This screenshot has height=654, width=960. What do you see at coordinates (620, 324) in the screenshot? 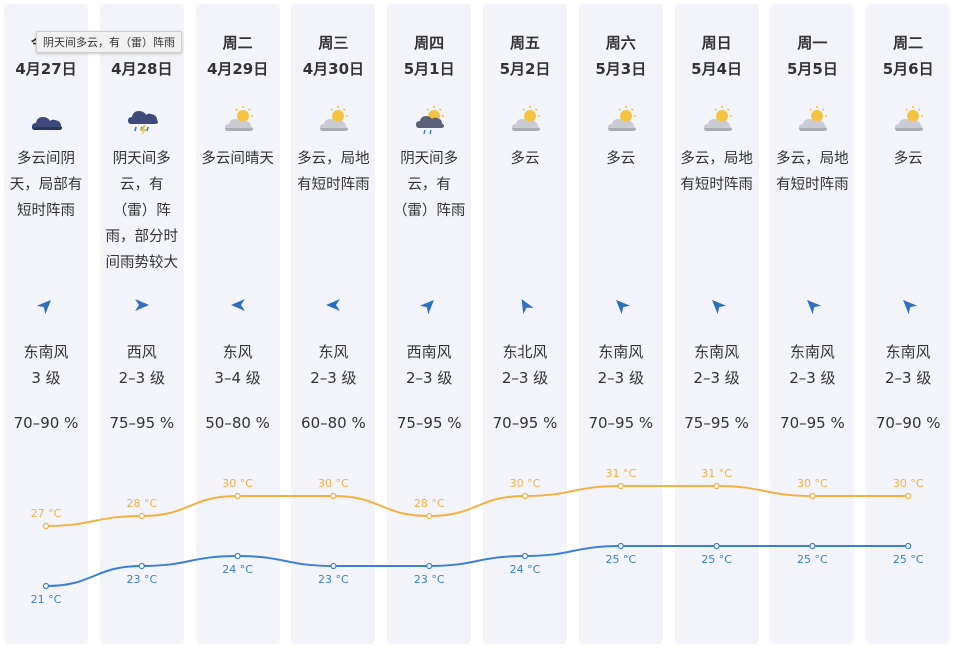
I see `forecast-day-column: 周六 5月3日 多云 东南风 2–3 级 70–95 %` at bounding box center [620, 324].